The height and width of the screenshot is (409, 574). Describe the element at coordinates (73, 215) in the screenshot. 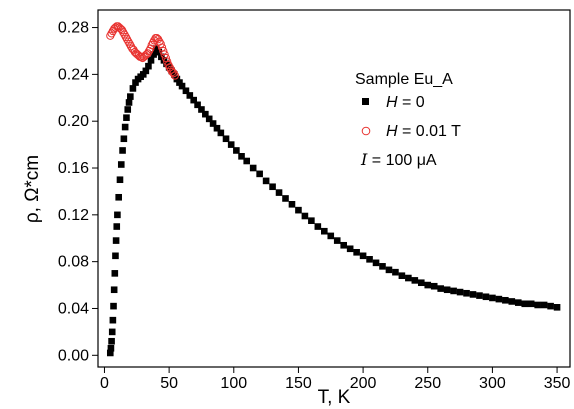

I see `y-tick-label: 0.12` at that location.